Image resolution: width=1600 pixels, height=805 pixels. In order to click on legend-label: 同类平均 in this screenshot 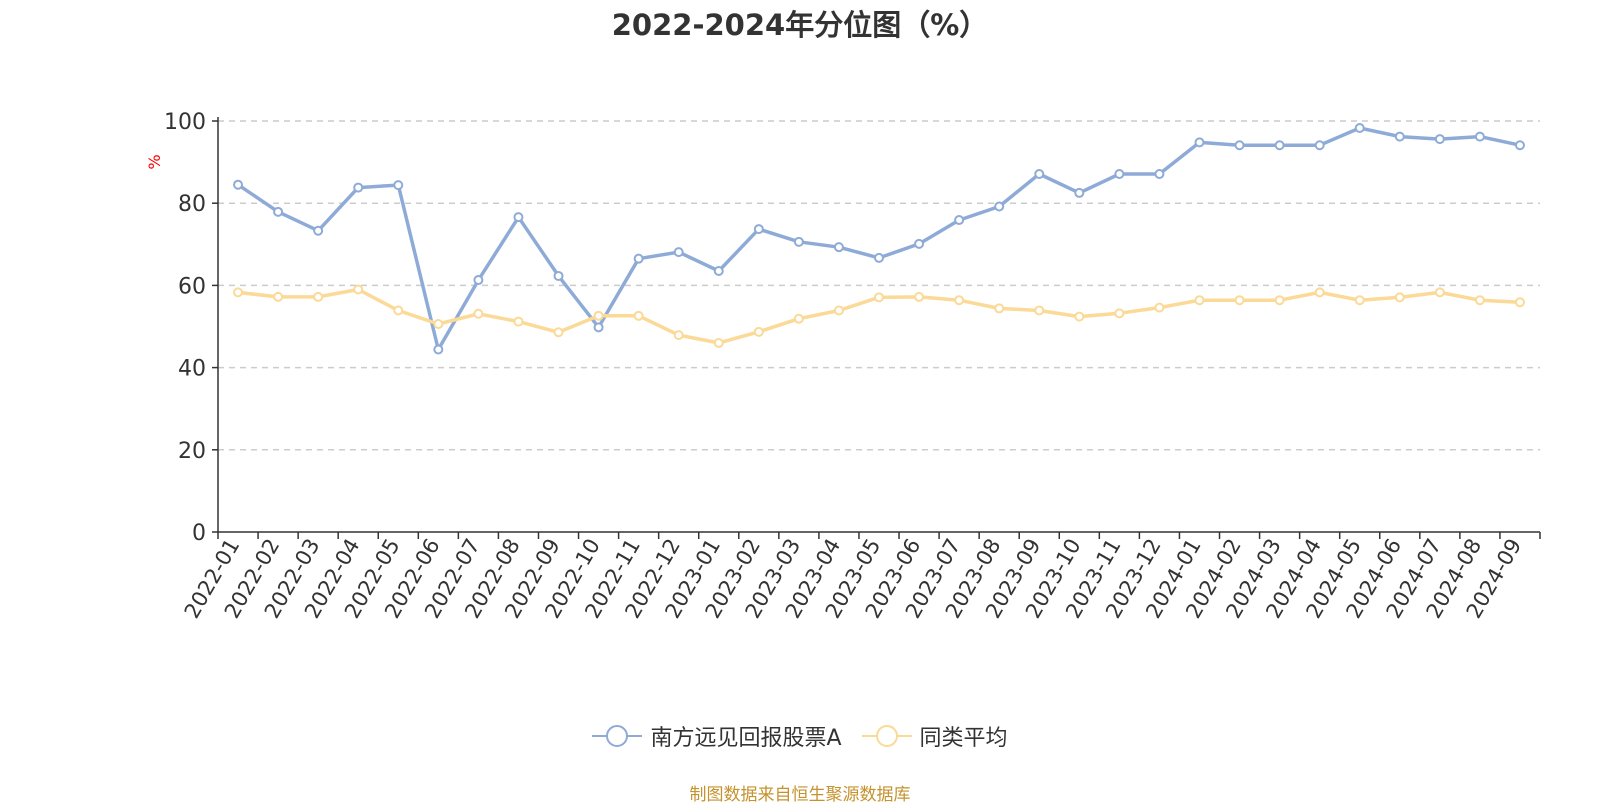, I will do `click(963, 738)`.